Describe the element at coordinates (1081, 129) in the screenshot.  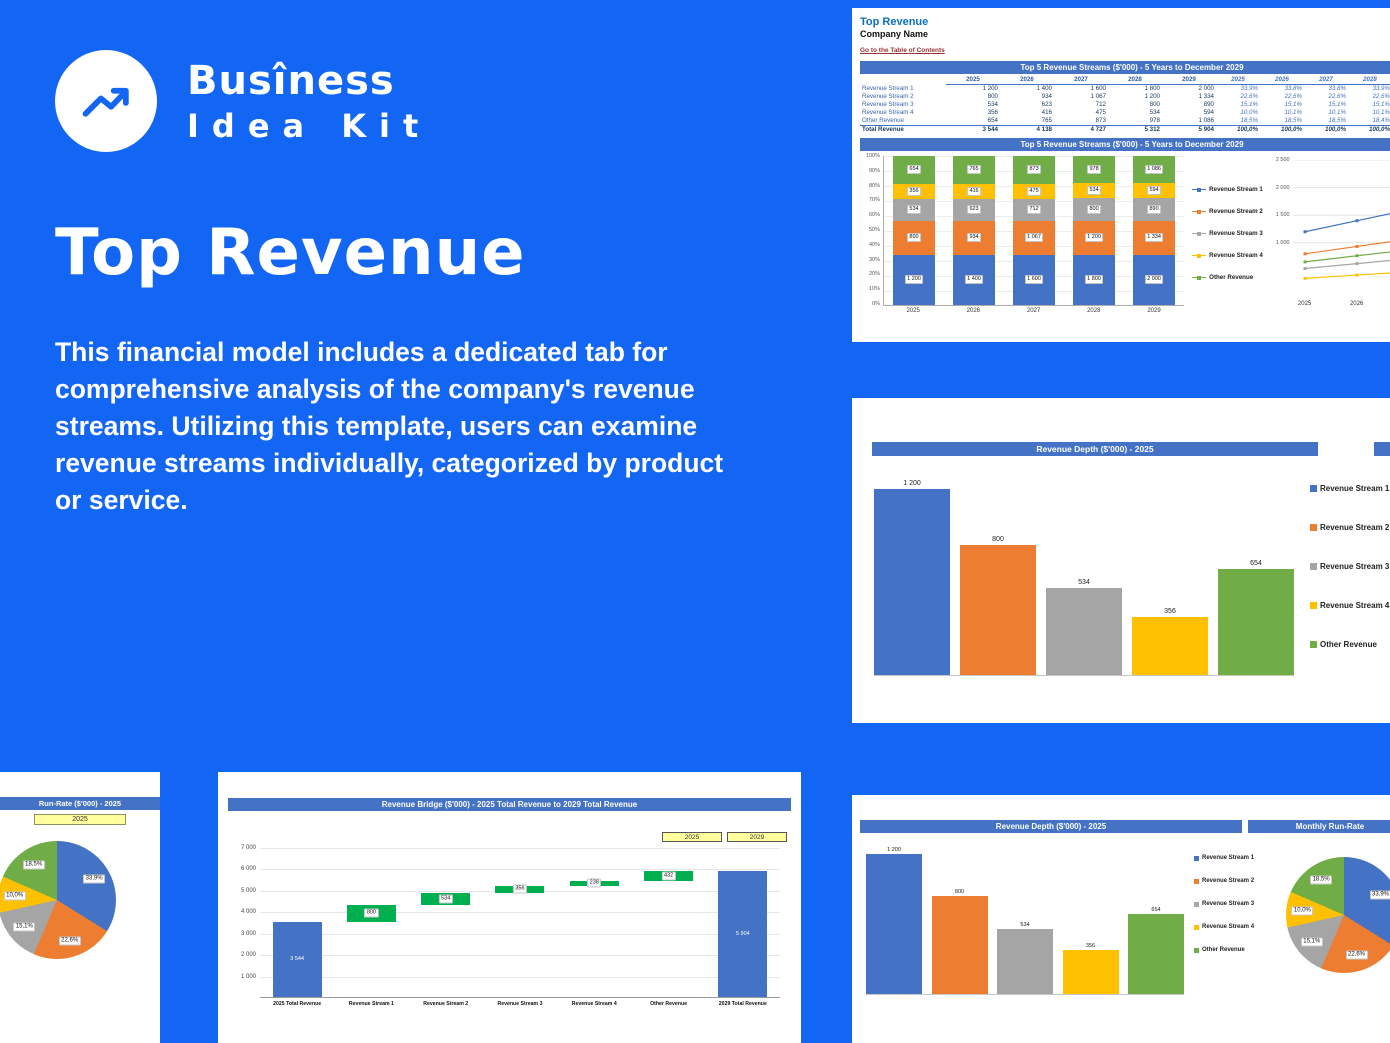
I see `total-value-cell: 4 727` at that location.